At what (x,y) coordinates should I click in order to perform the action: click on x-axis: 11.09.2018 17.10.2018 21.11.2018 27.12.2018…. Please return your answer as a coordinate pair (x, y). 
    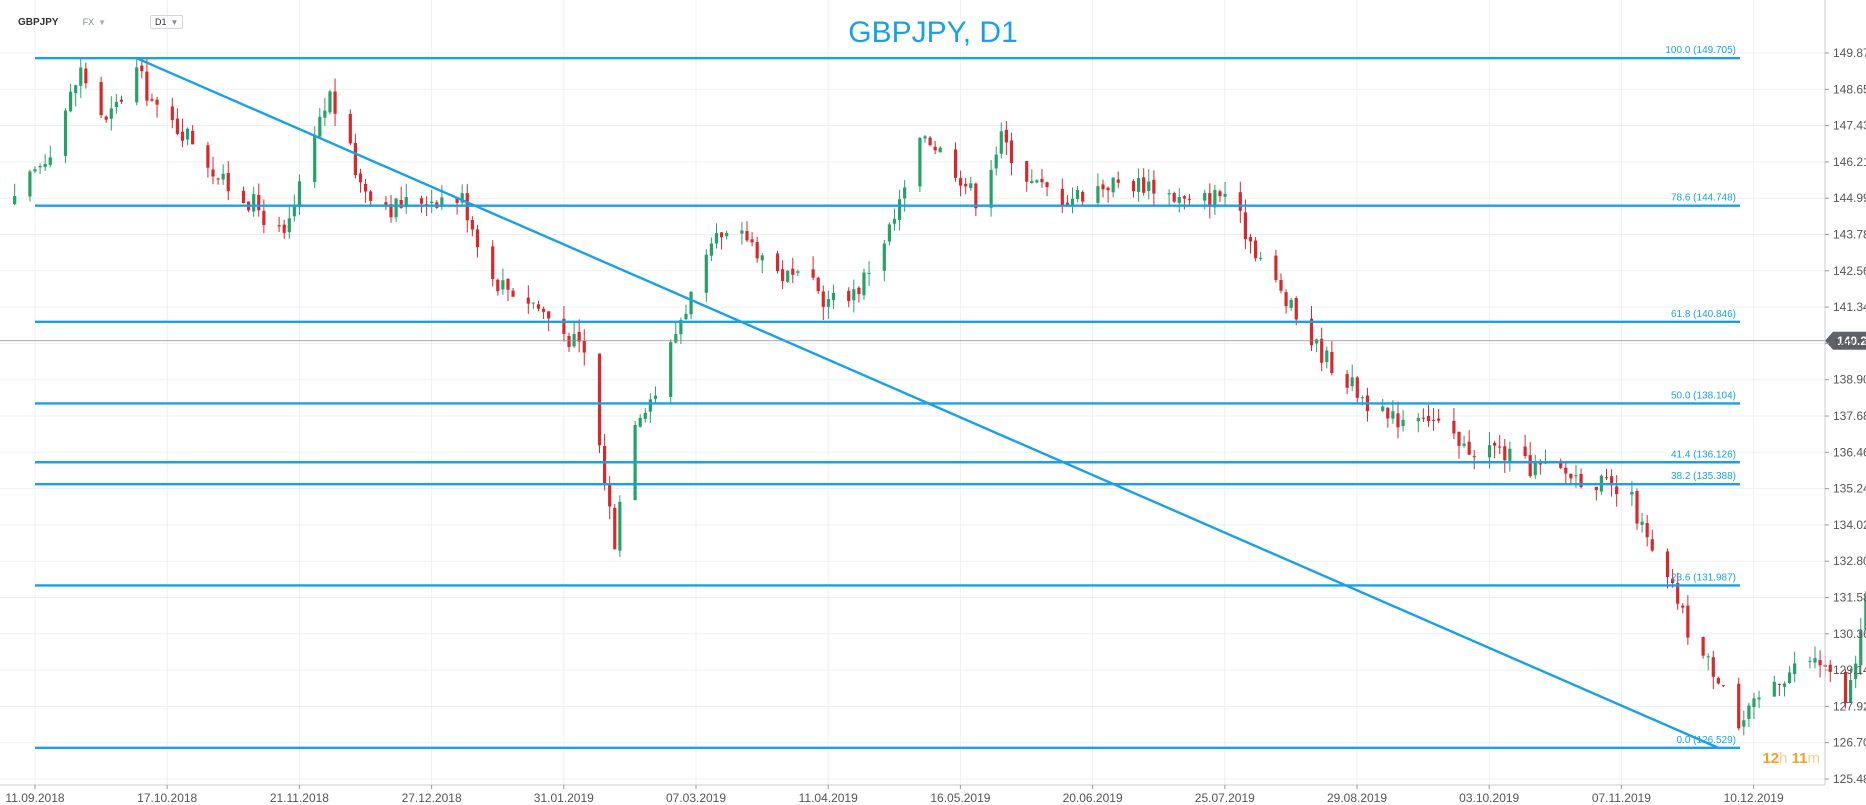
    Looking at the image, I should click on (912, 794).